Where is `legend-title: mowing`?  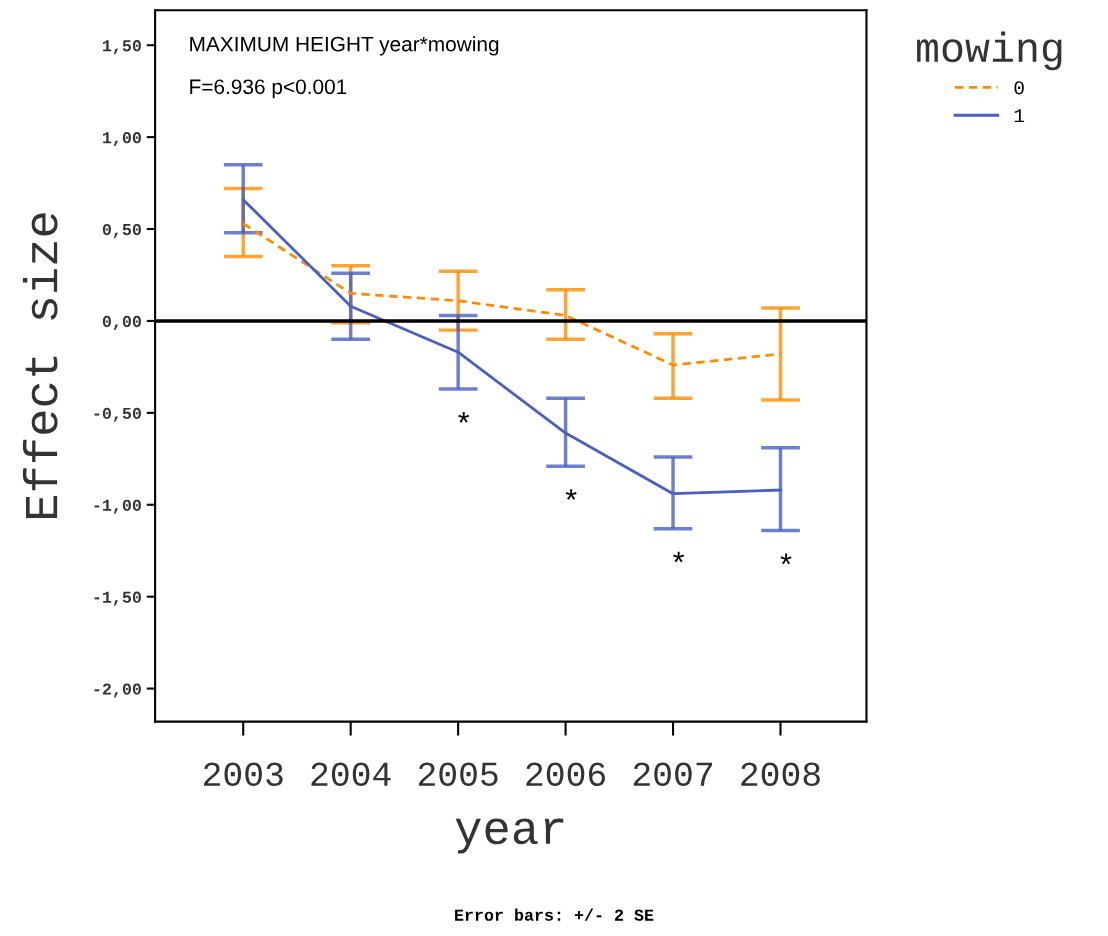 legend-title: mowing is located at coordinates (989, 51).